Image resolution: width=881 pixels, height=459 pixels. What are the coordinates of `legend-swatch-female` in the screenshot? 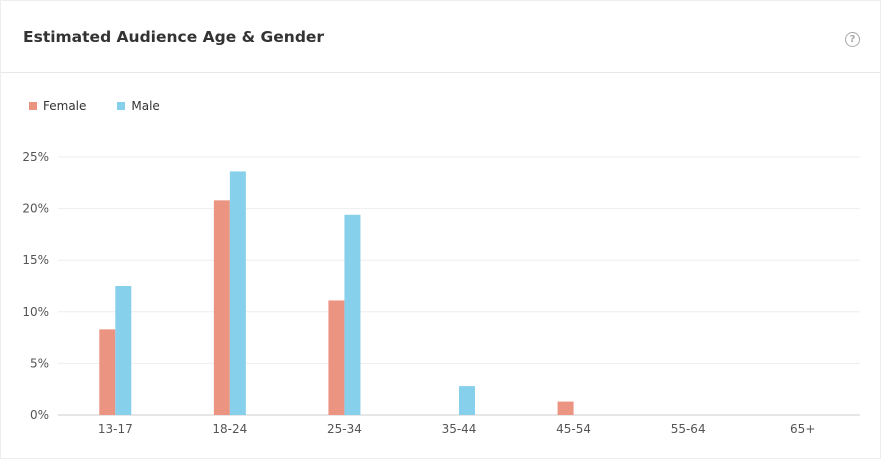 It's located at (33, 106).